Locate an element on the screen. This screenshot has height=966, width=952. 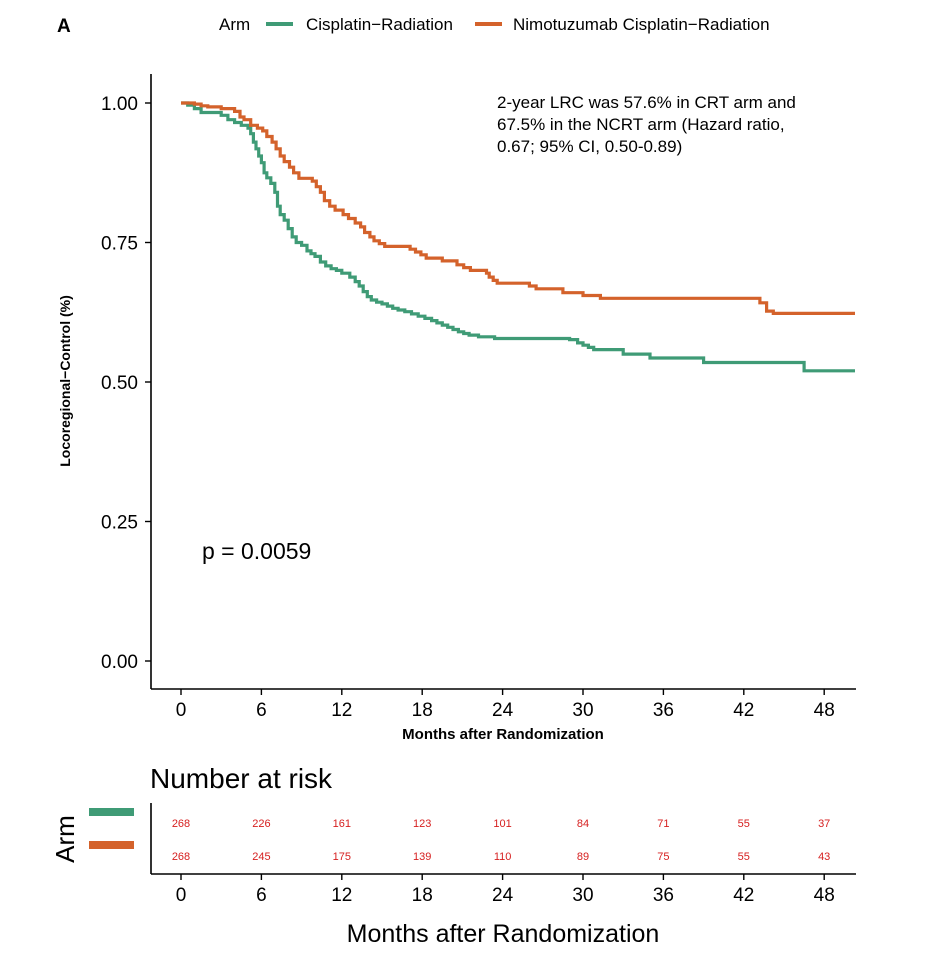
risk-count: 175 is located at coordinates (342, 857).